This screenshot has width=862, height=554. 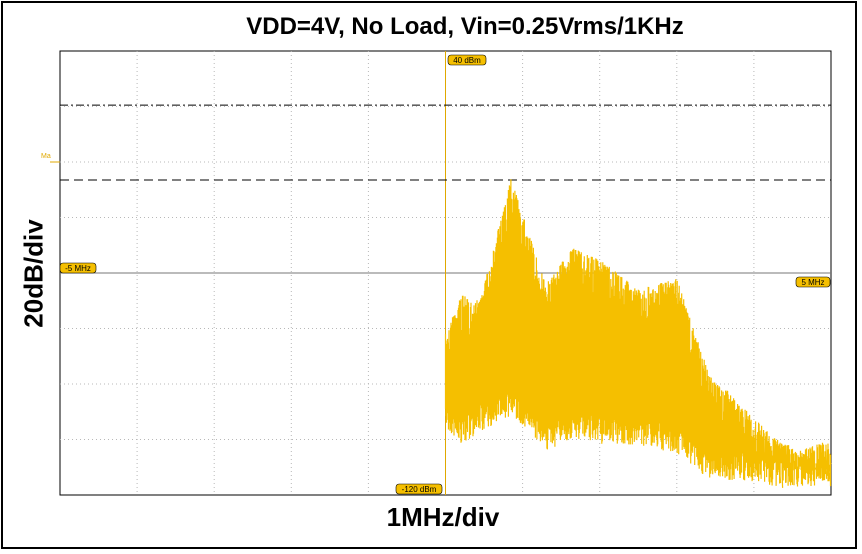 I want to click on right-freq-tag: 5 MHz, so click(x=812, y=282).